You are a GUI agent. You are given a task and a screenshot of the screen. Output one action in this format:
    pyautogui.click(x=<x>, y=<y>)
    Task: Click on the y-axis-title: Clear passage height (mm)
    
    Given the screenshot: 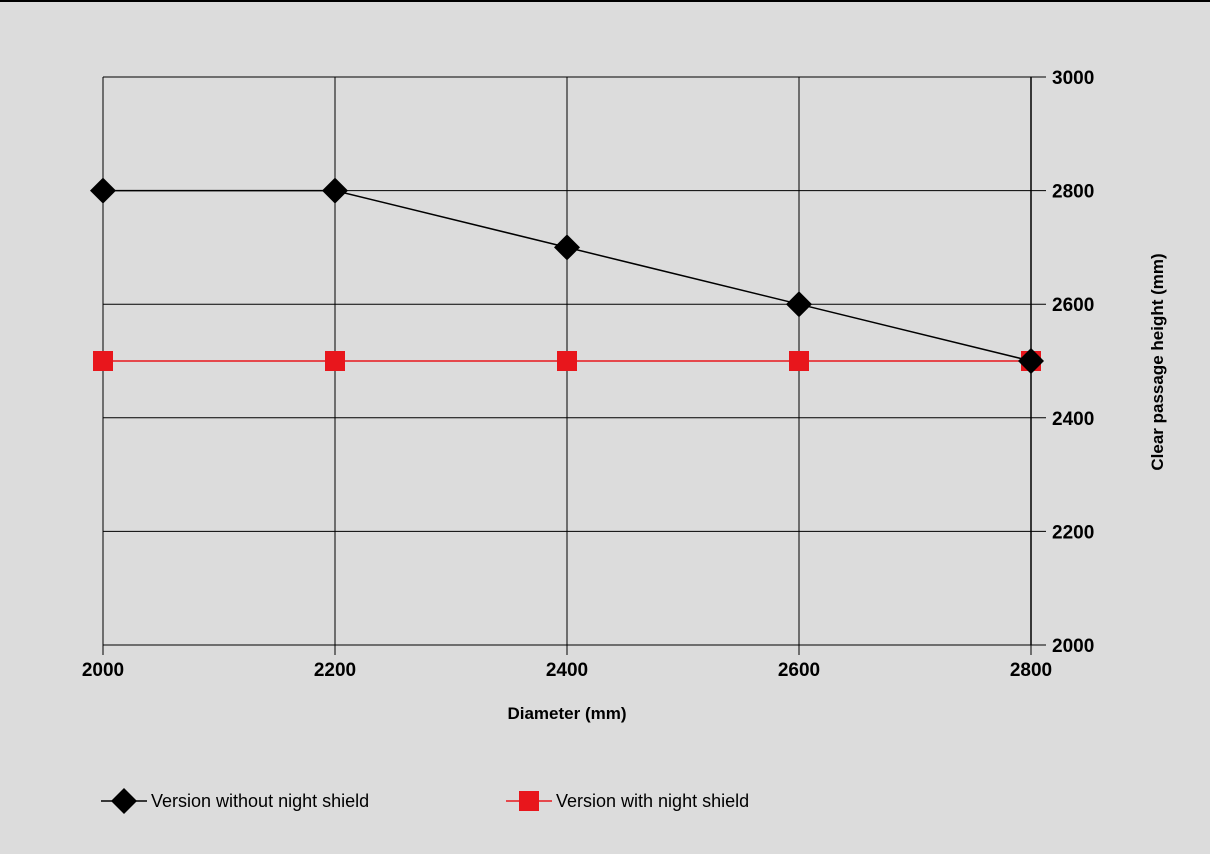 What is the action you would take?
    pyautogui.click(x=1157, y=361)
    